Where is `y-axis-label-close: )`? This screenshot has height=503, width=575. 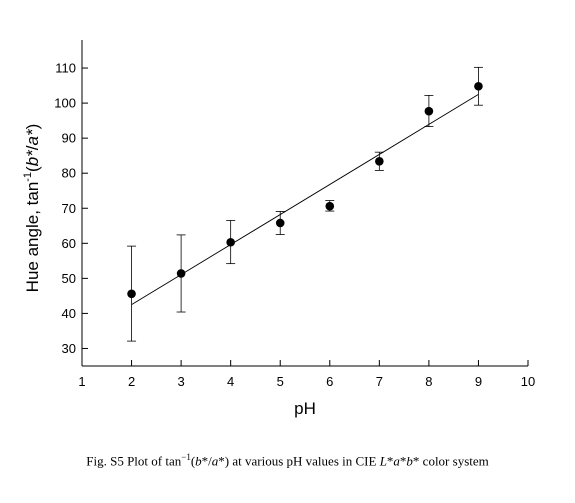 y-axis-label-close: ) is located at coordinates (32, 127).